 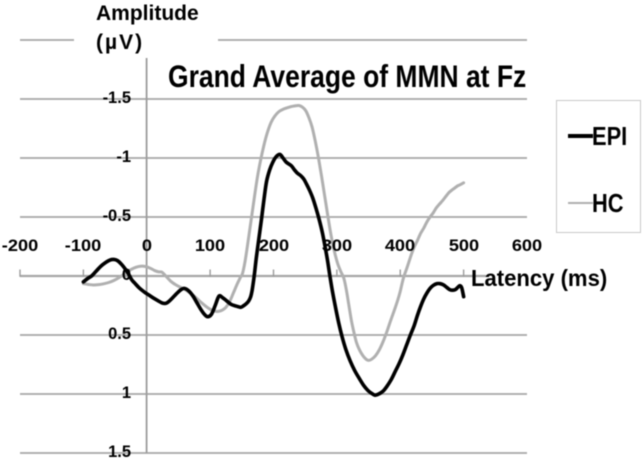 I want to click on x-axis-title: Latency (ms), so click(x=543, y=278).